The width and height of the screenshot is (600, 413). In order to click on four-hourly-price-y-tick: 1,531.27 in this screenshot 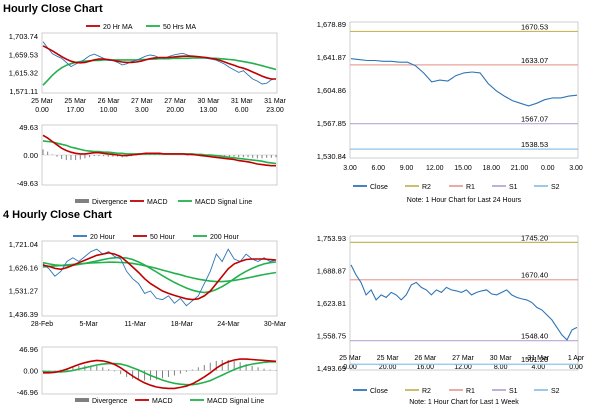, I will do `click(23, 291)`.